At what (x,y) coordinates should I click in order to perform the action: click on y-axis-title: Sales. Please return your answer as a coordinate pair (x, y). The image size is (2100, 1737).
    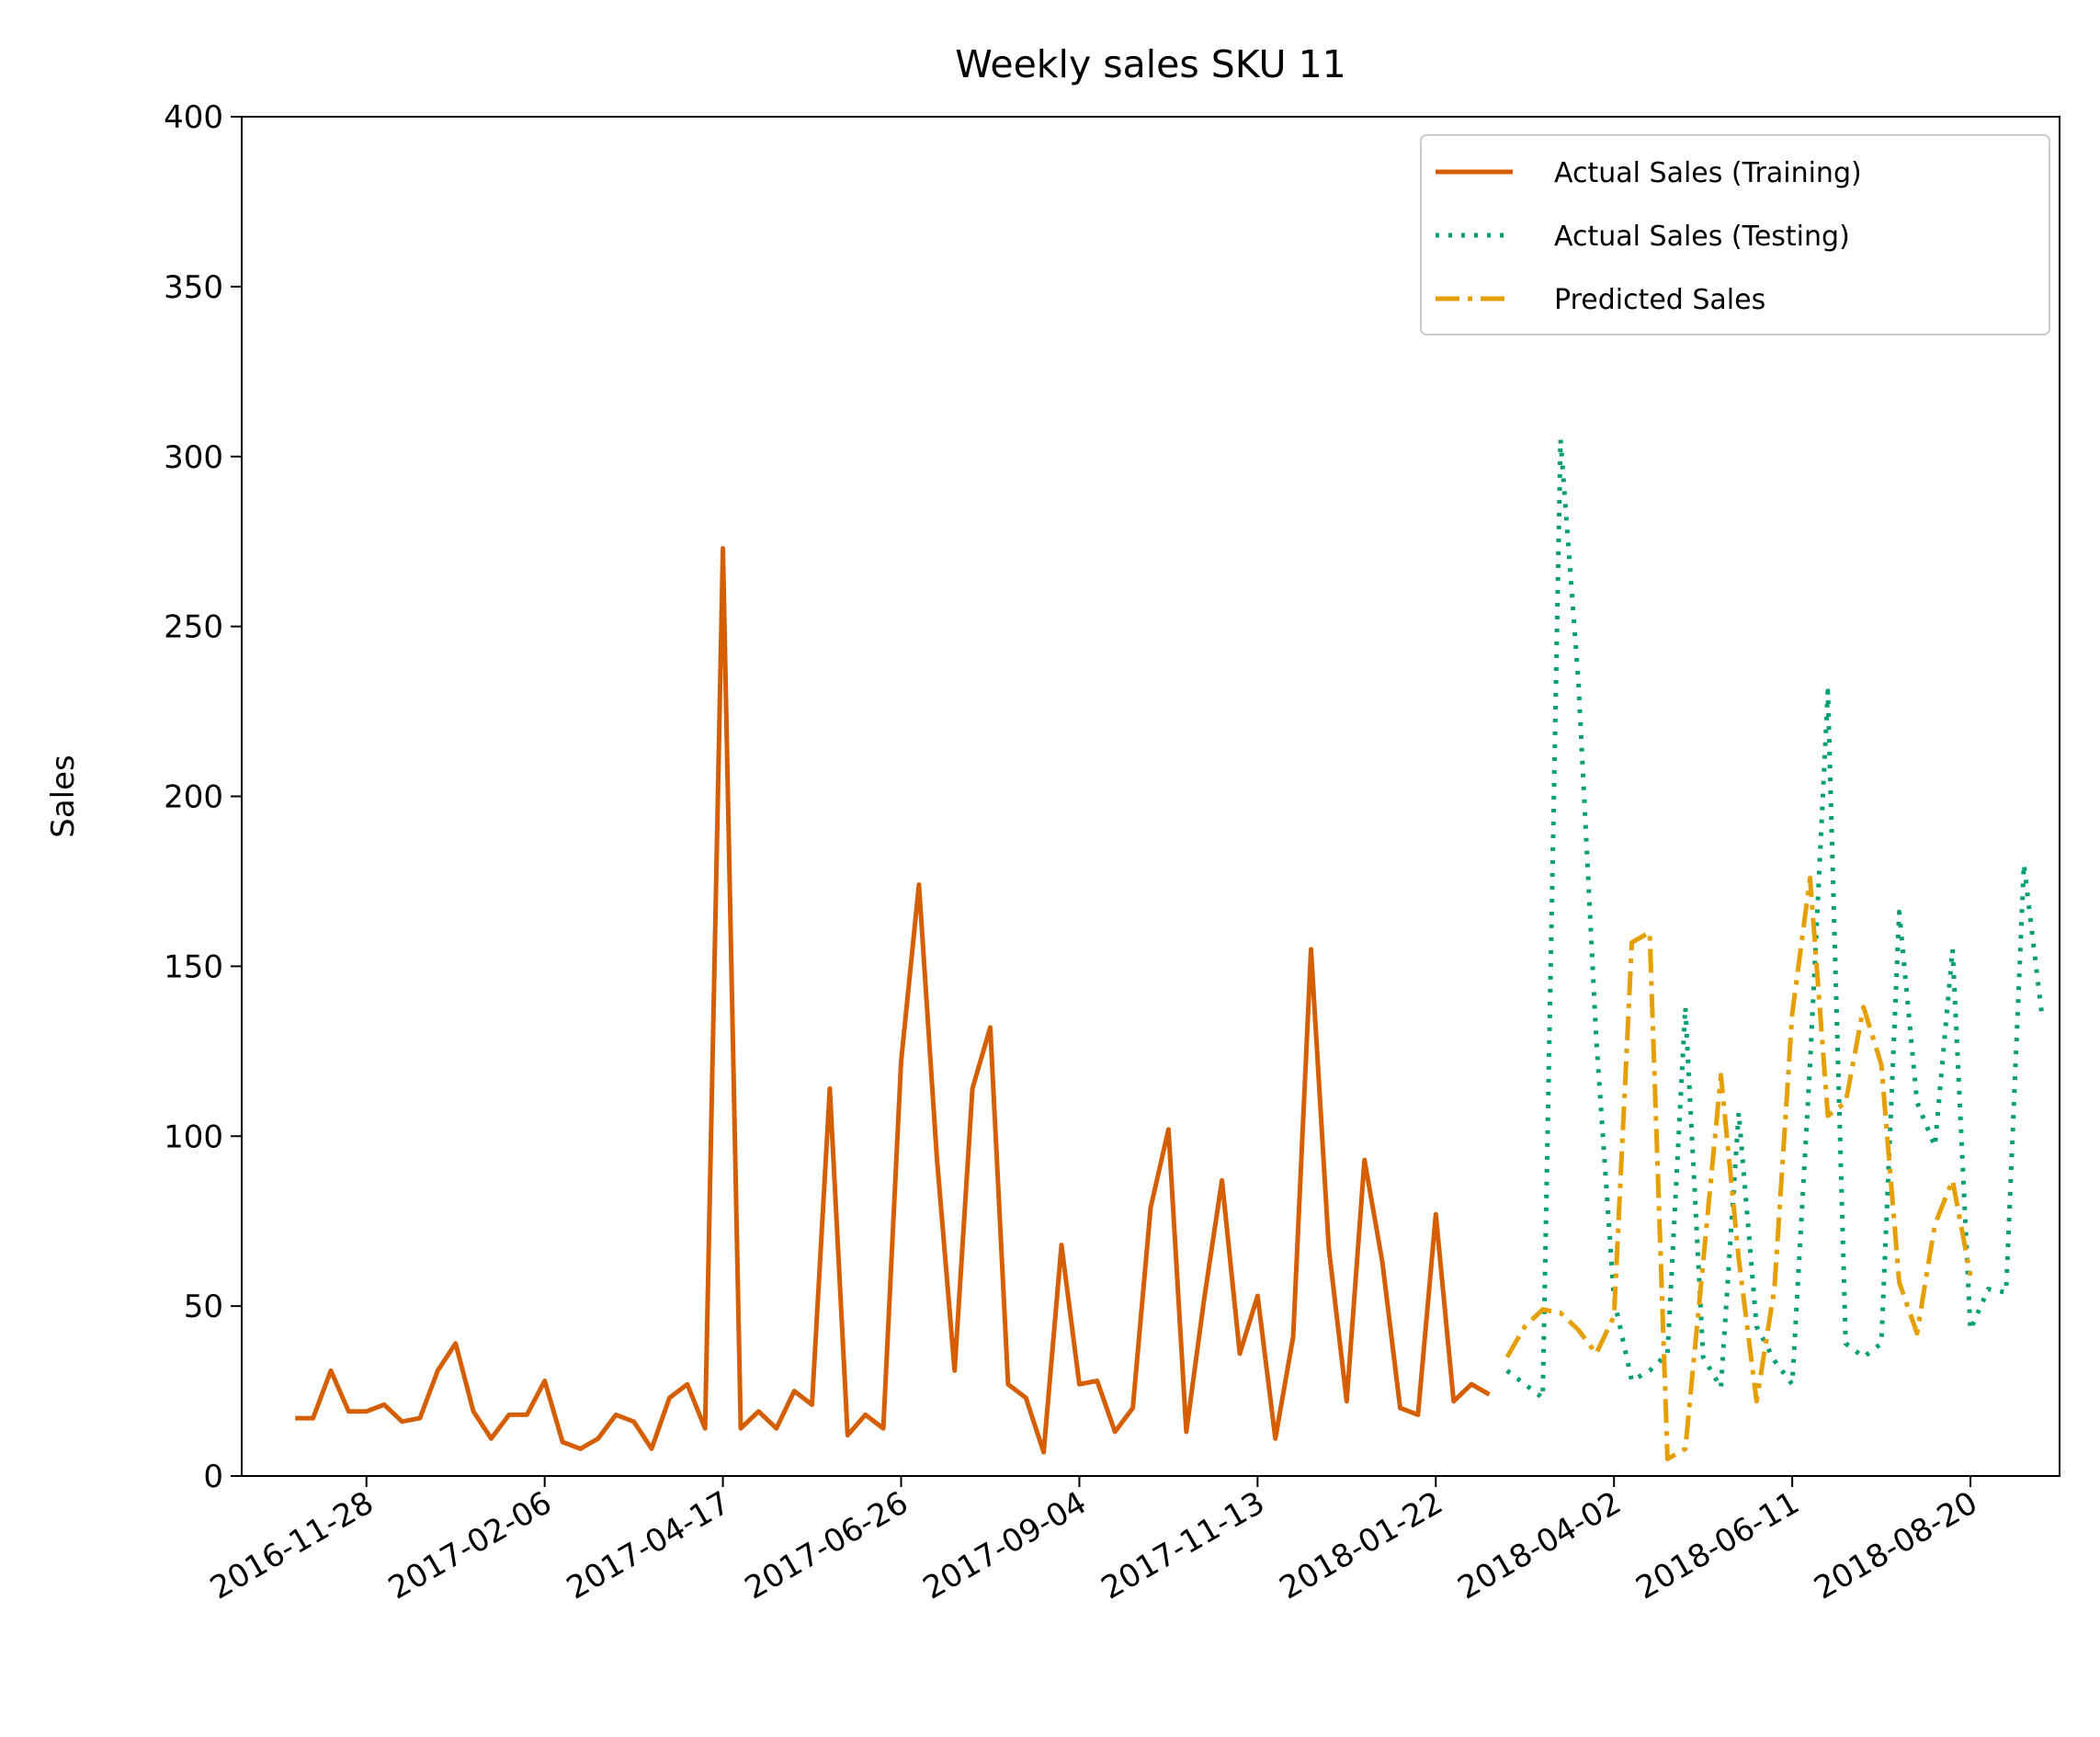
    Looking at the image, I should click on (63, 797).